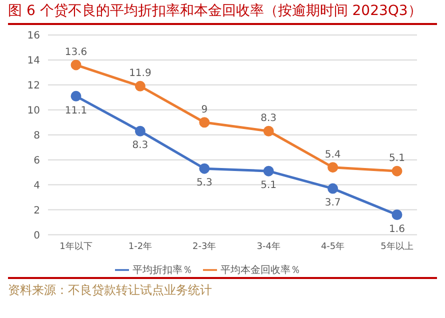  I want to click on legend-label: 平均折扣率％, so click(162, 270).